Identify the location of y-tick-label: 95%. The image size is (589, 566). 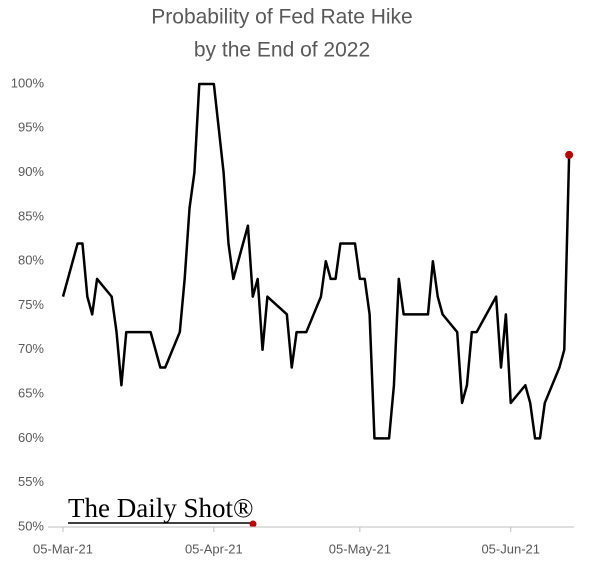
(31, 127).